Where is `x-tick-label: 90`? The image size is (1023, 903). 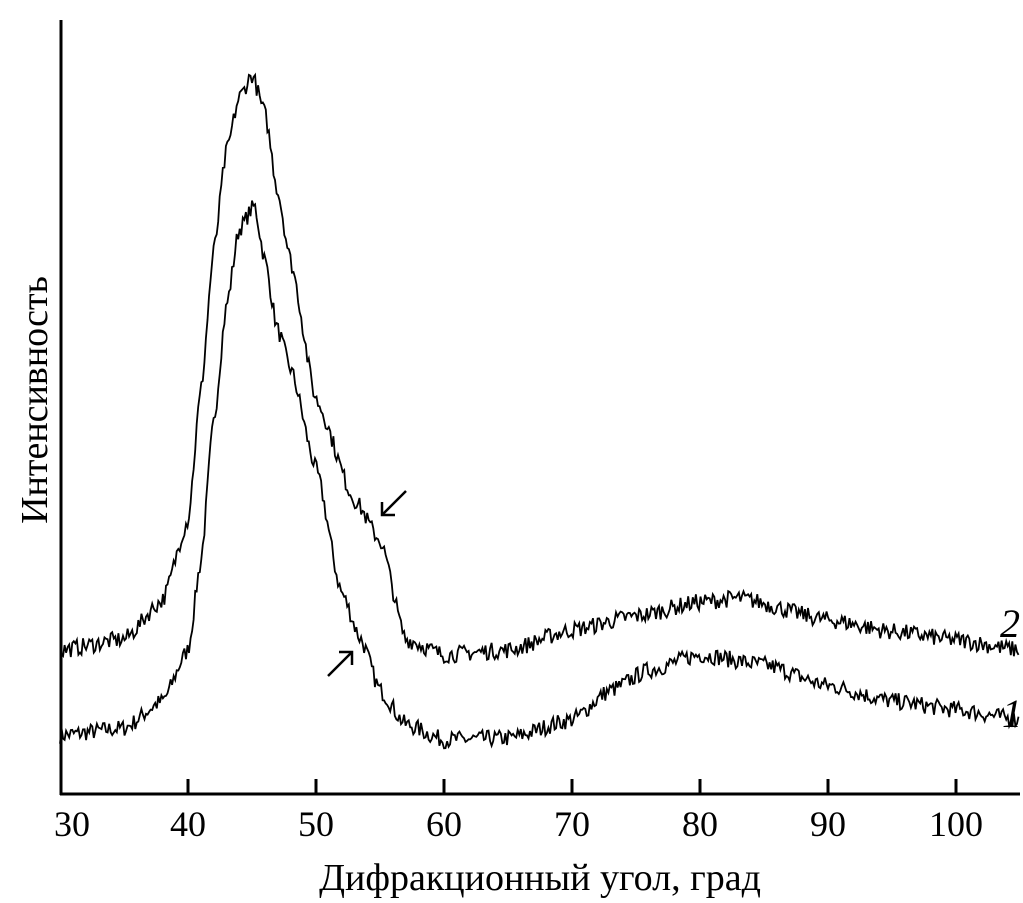 x-tick-label: 90 is located at coordinates (828, 824).